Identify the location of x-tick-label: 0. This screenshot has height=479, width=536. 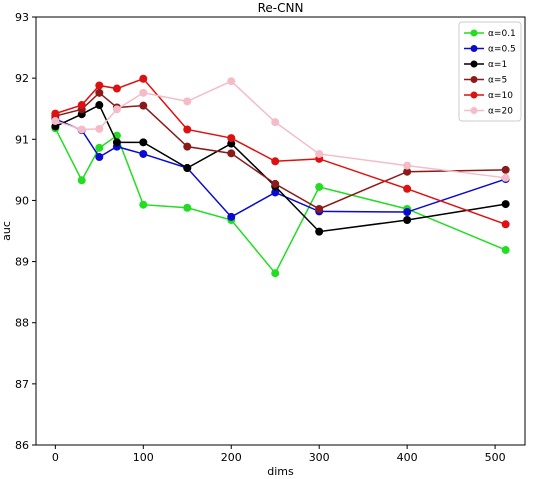
(55, 457).